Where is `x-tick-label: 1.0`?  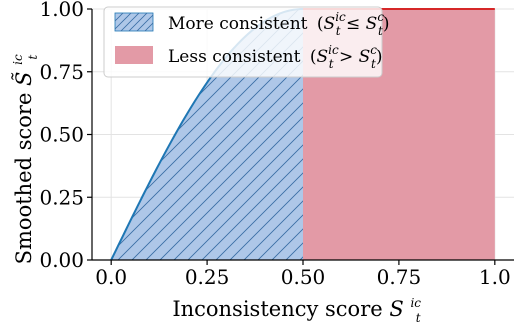
x-tick-label: 1.0 is located at coordinates (495, 277).